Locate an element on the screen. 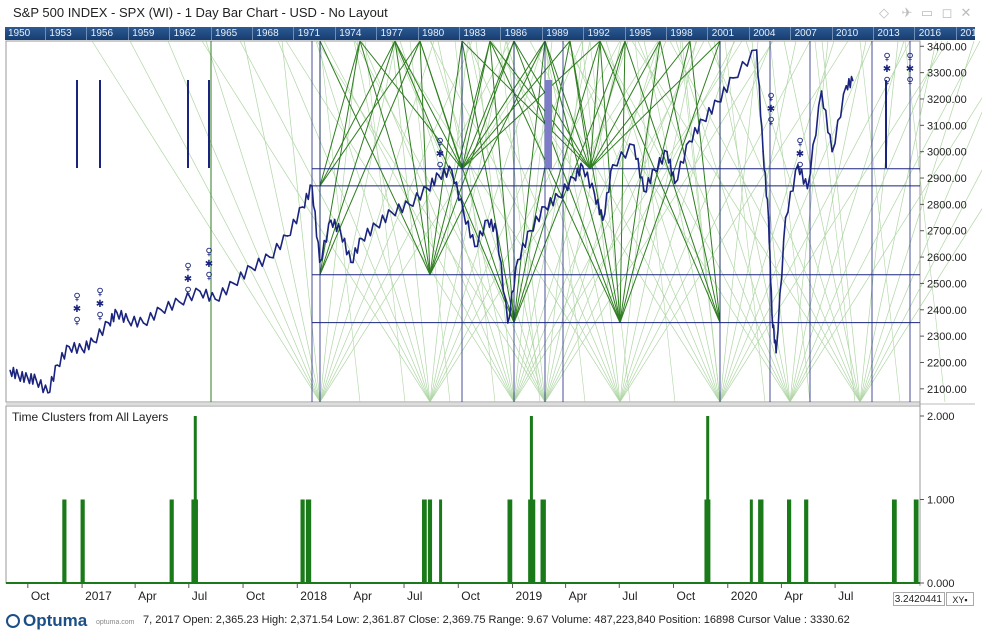 The width and height of the screenshot is (982, 635). year-strip-label: 2019 is located at coordinates (967, 33).